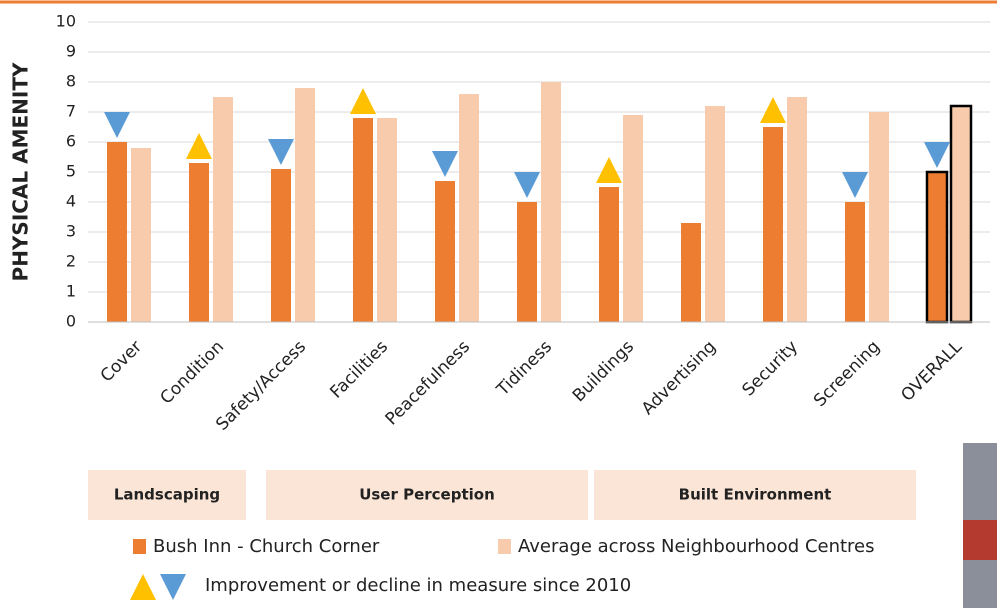 The height and width of the screenshot is (608, 997). What do you see at coordinates (121, 361) in the screenshot?
I see `x-tick-label: Cover` at bounding box center [121, 361].